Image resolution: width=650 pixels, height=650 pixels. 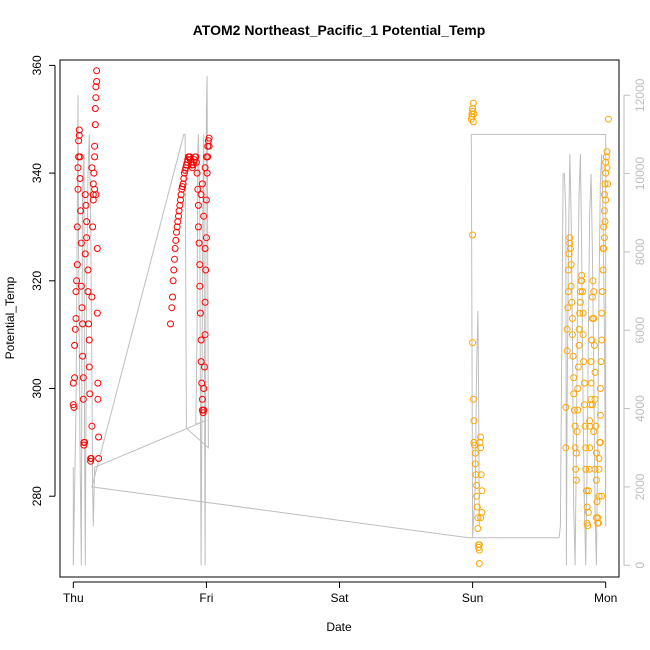 I want to click on y-axis-right: 0 2000 4000 6000 8000 10000 12000, so click(x=635, y=323).